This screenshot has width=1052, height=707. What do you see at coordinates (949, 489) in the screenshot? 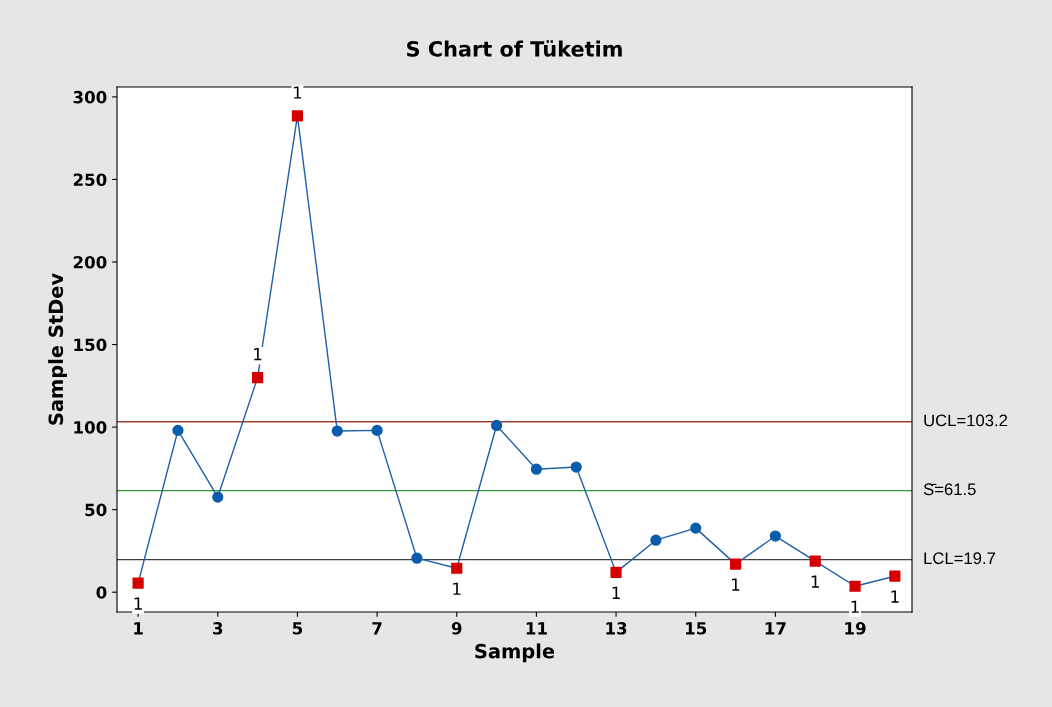
I see `ref-line-label: S̄=61.5` at bounding box center [949, 489].